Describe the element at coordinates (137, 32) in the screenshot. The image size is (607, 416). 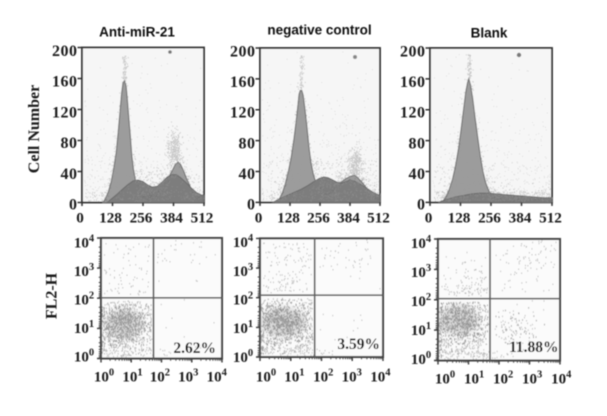
I see `svg-text: Anti-miR-21` at that location.